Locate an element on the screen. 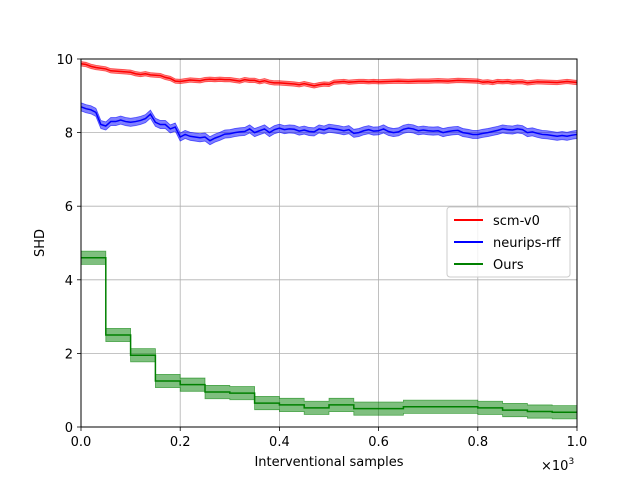 The width and height of the screenshot is (641, 480). x-tick-label: 1.0 is located at coordinates (577, 442).